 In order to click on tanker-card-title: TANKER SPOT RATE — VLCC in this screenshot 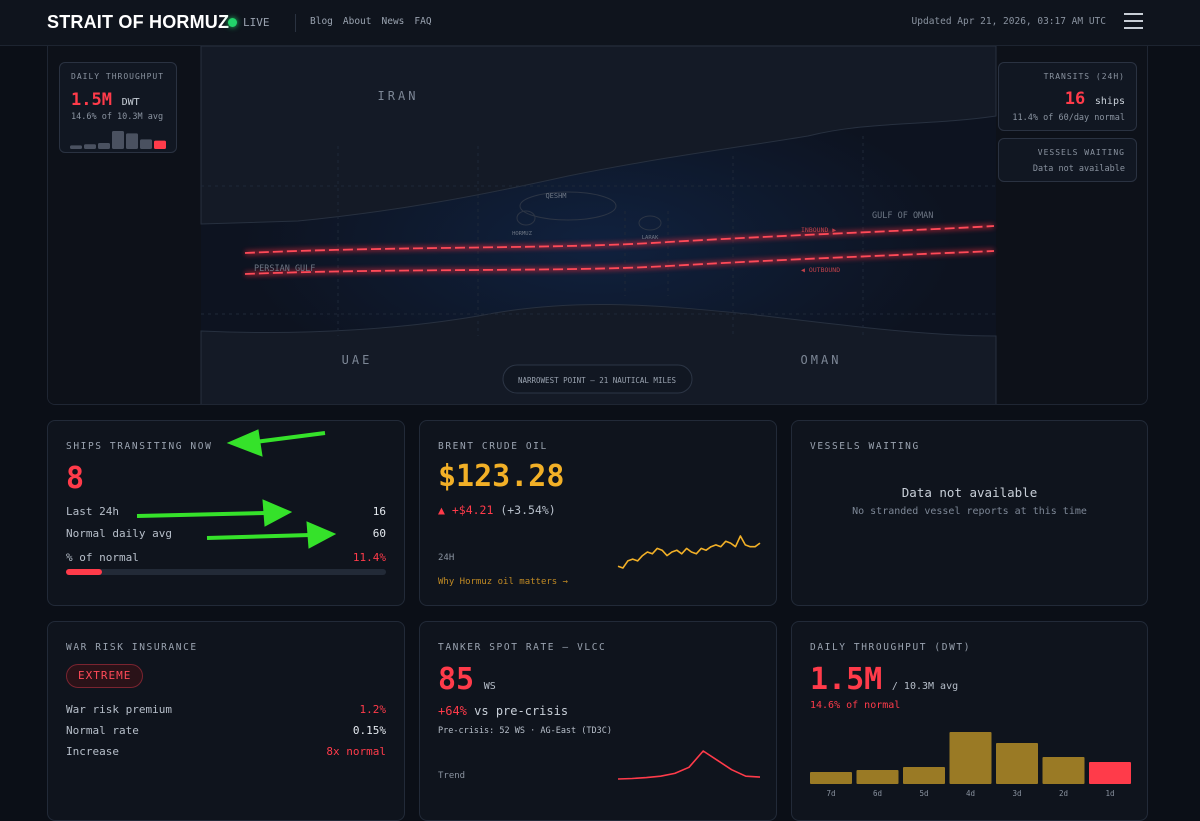, I will do `click(522, 647)`.